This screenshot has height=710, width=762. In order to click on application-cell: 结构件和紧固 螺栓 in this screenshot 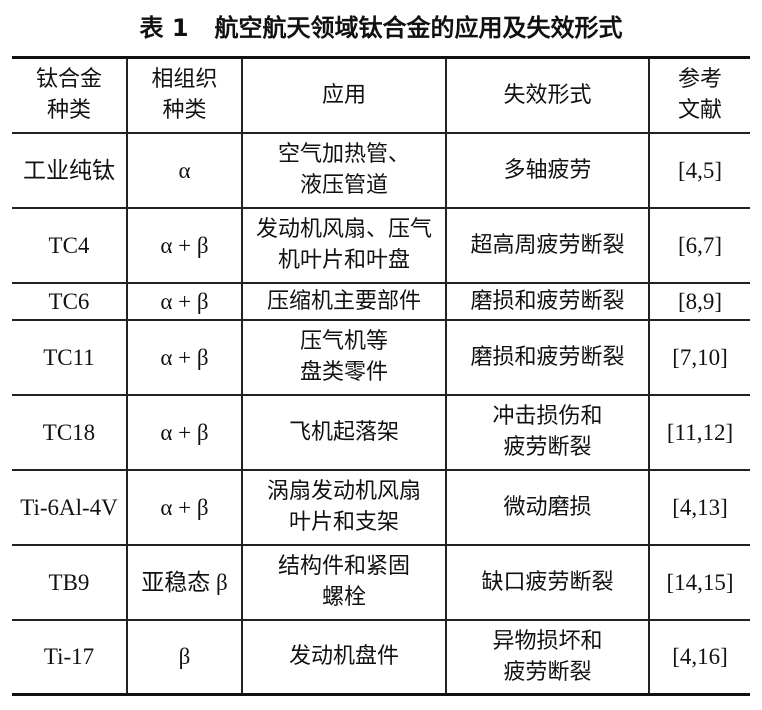, I will do `click(343, 582)`.